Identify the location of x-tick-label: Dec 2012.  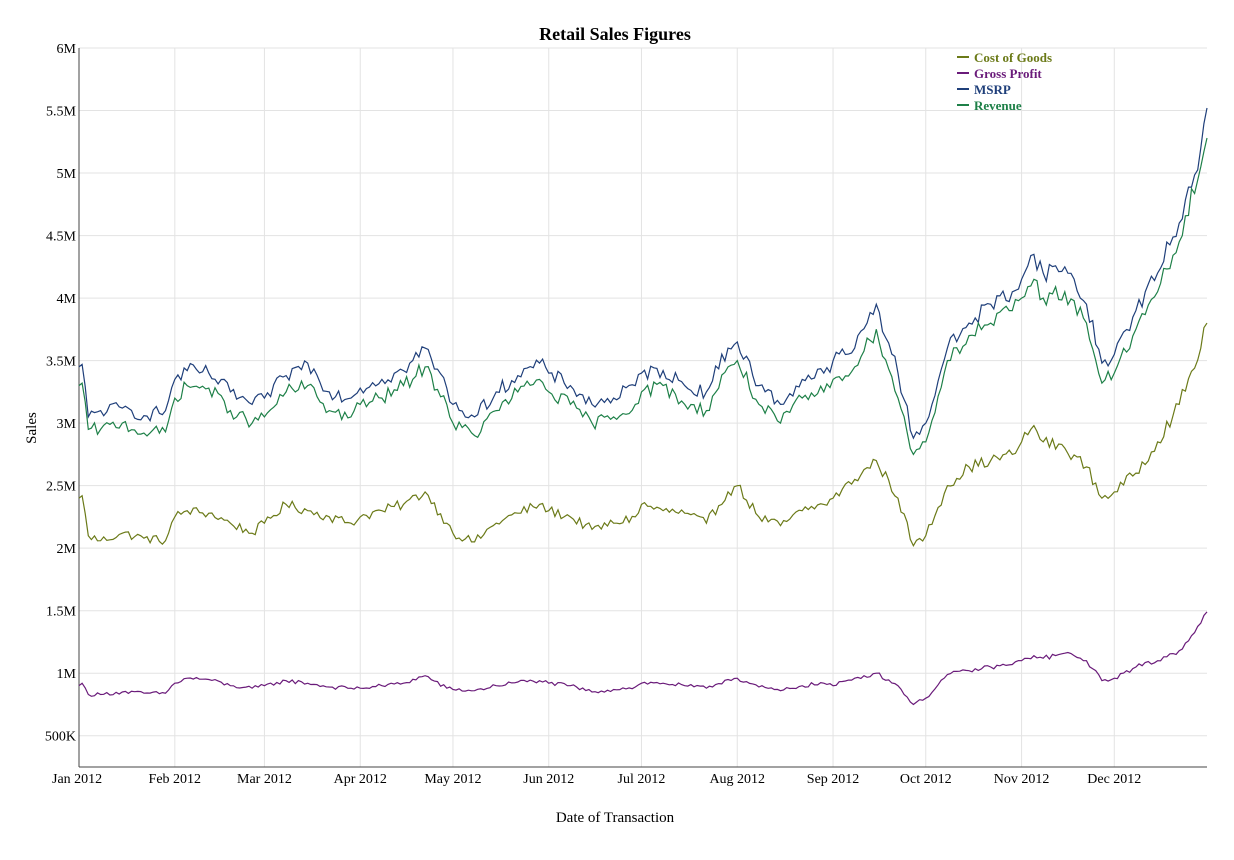
(1114, 779).